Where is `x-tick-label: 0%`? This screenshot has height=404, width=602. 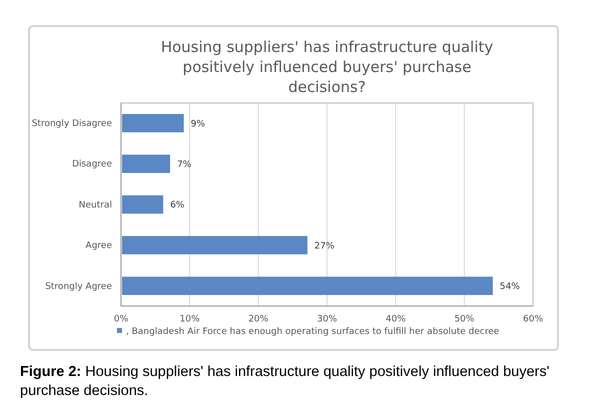 x-tick-label: 0% is located at coordinates (121, 319).